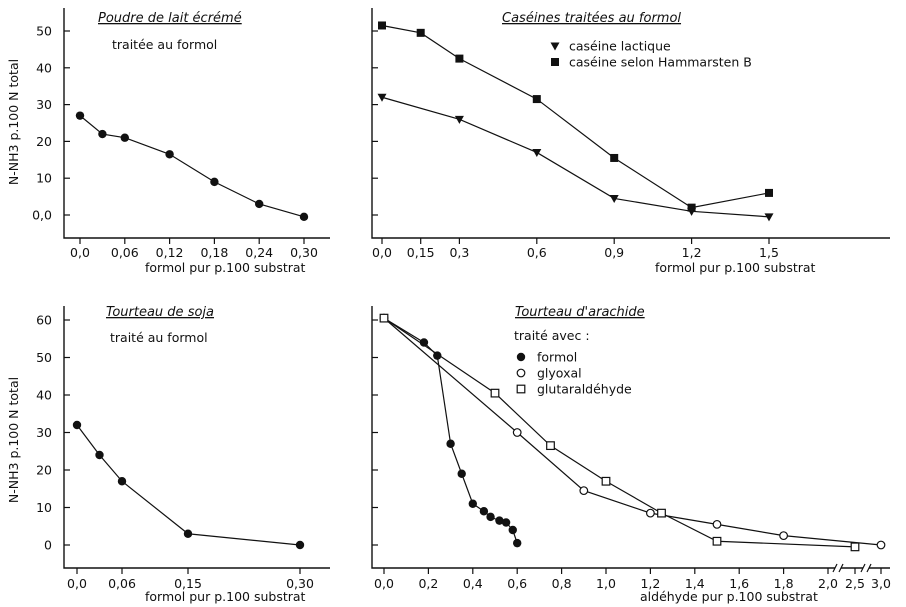 The height and width of the screenshot is (607, 906). I want to click on panel-4-legend-marker-1-shape, so click(521, 357).